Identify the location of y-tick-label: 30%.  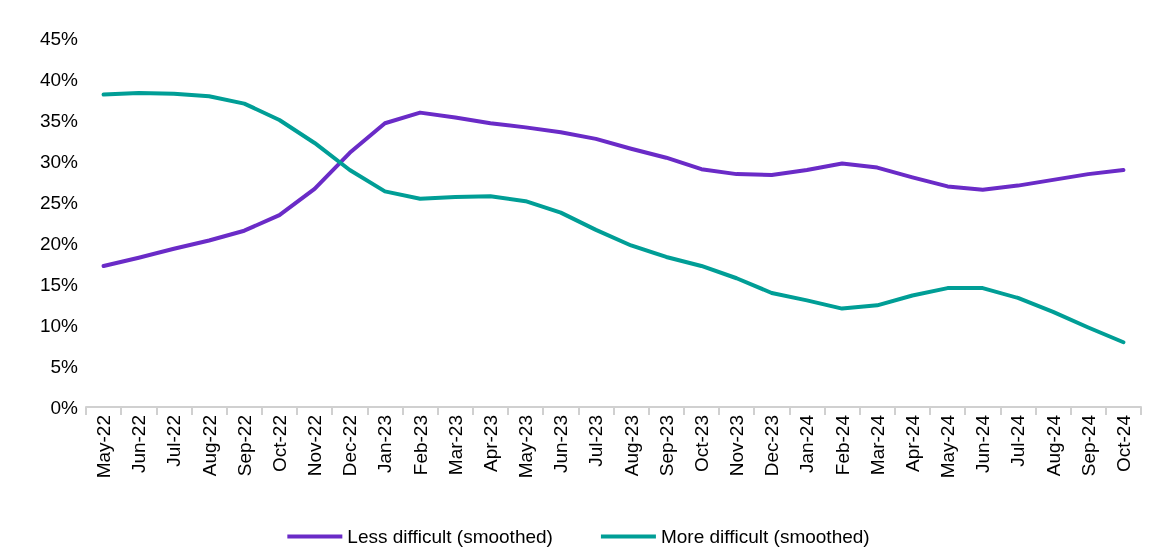
(59, 161).